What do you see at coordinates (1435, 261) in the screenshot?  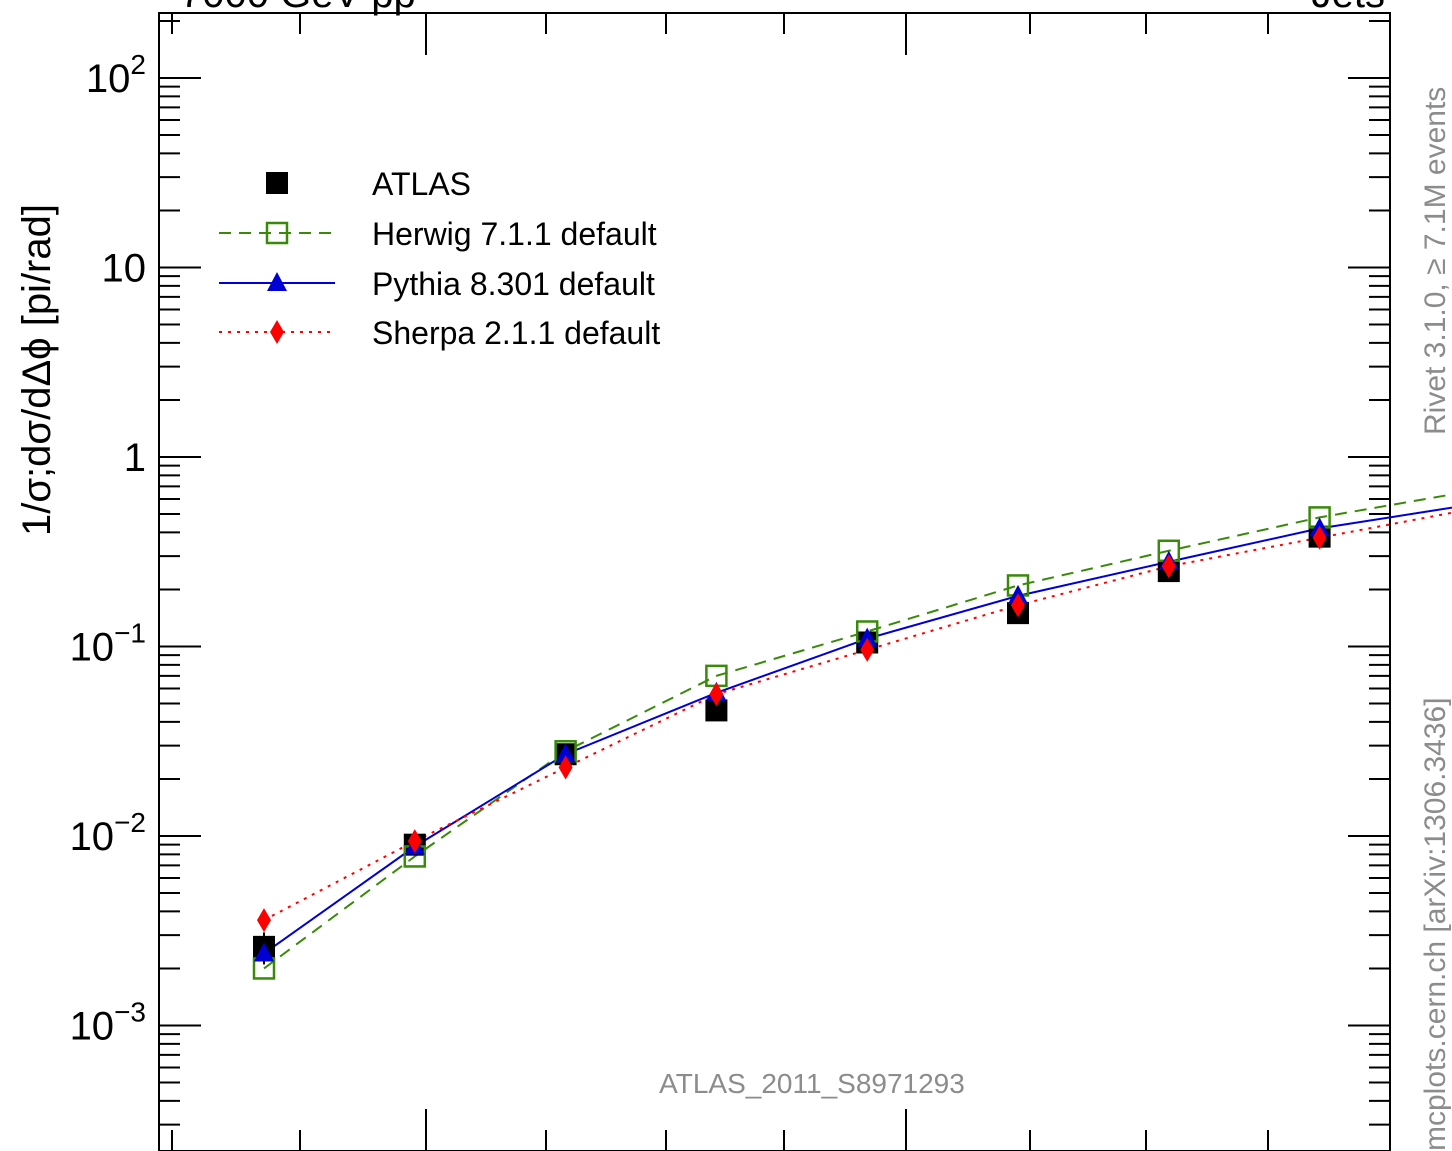 I see `rivet-version-text: Rivet 3.1.0, ≥ 7.1M events` at bounding box center [1435, 261].